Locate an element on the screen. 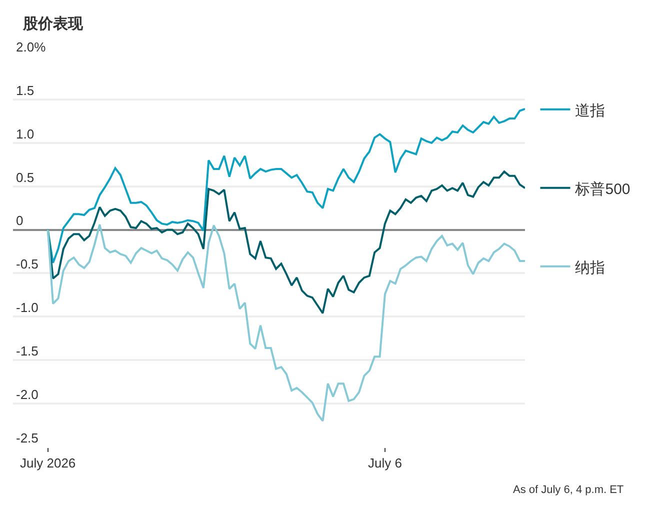  y-tick-label: 1.5 is located at coordinates (25, 90).